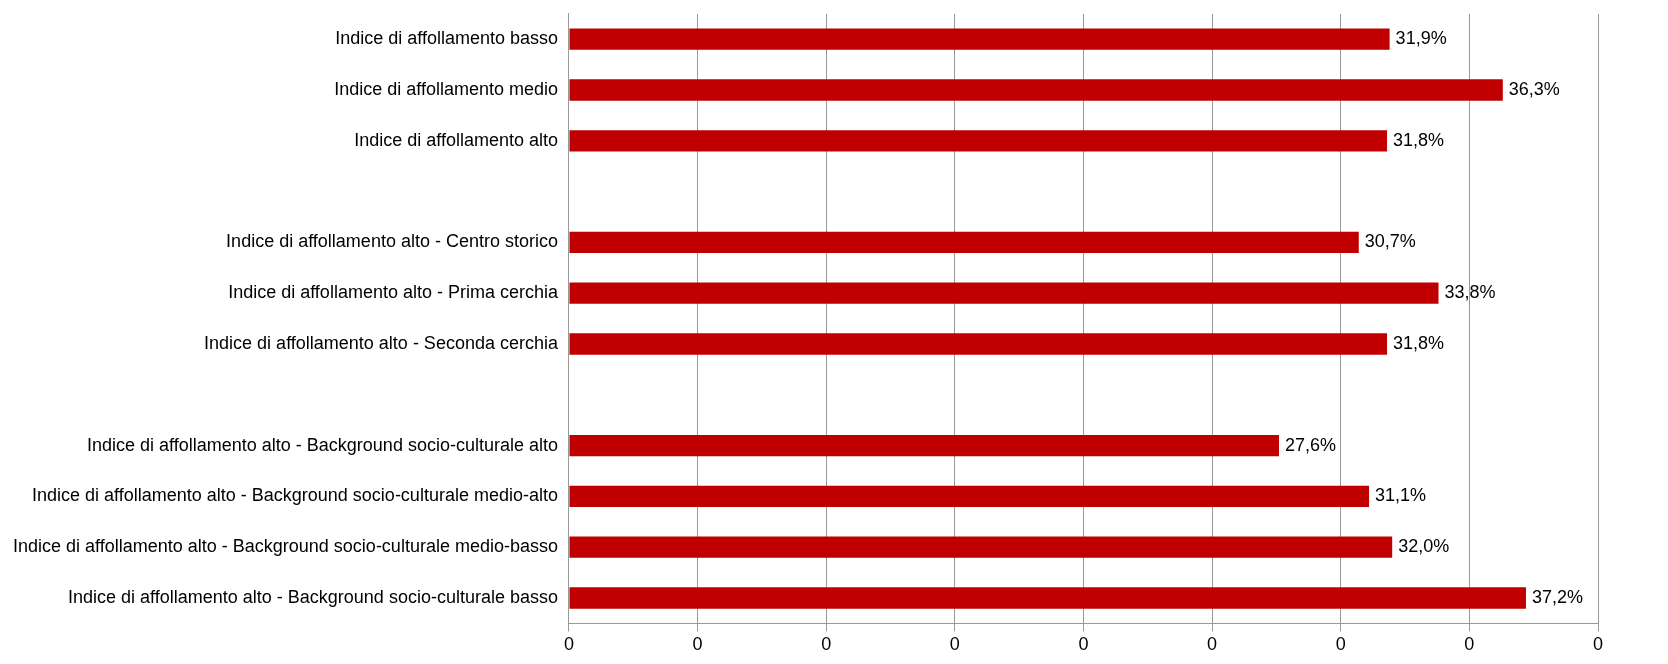  Describe the element at coordinates (1390, 241) in the screenshot. I see `data-label: 30,7%` at that location.